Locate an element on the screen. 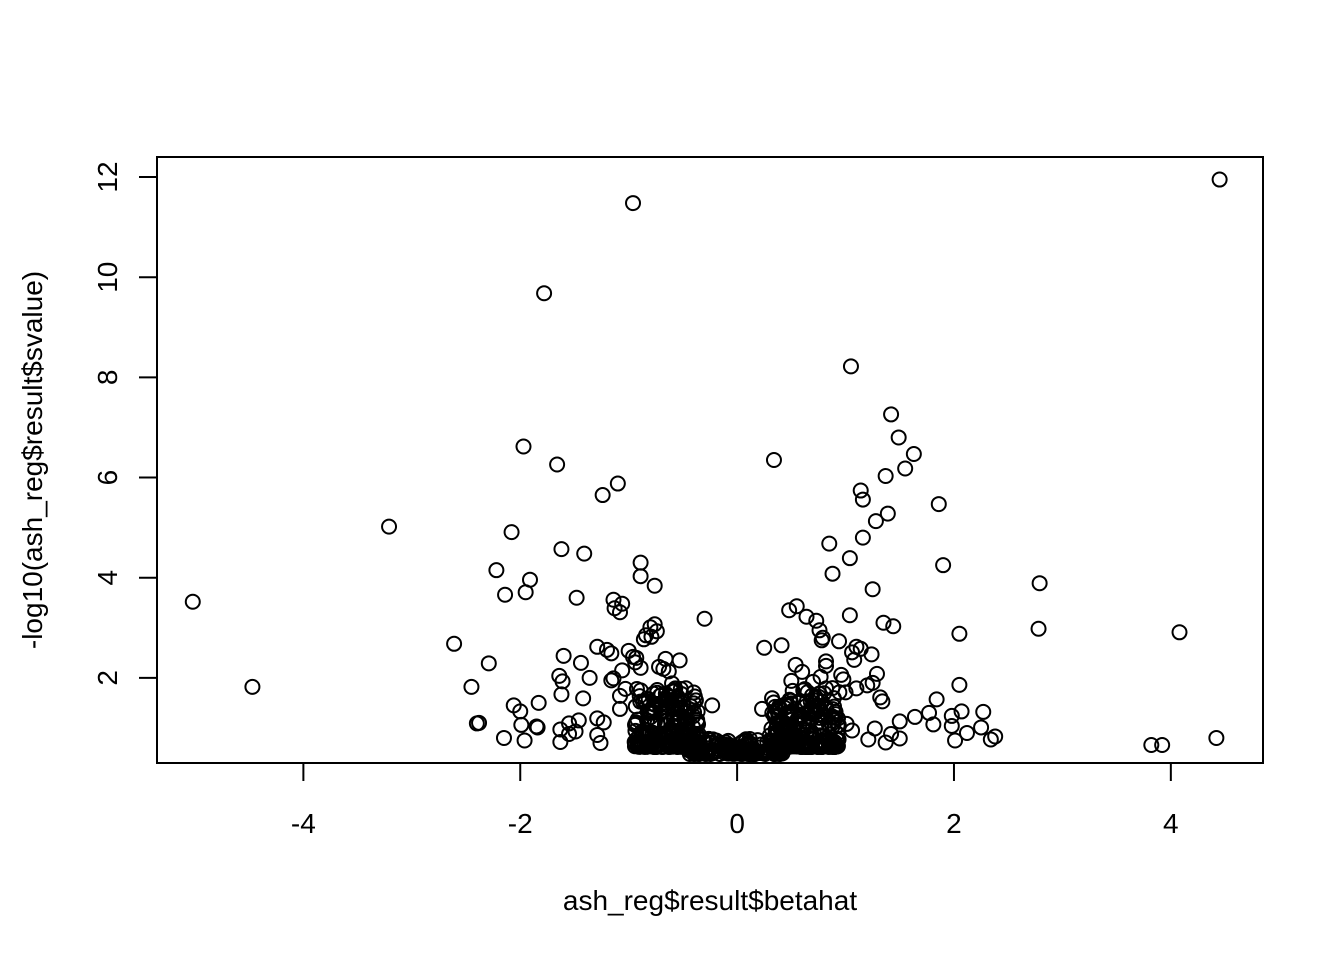 The height and width of the screenshot is (960, 1344). x-tick-label: -2 is located at coordinates (520, 823).